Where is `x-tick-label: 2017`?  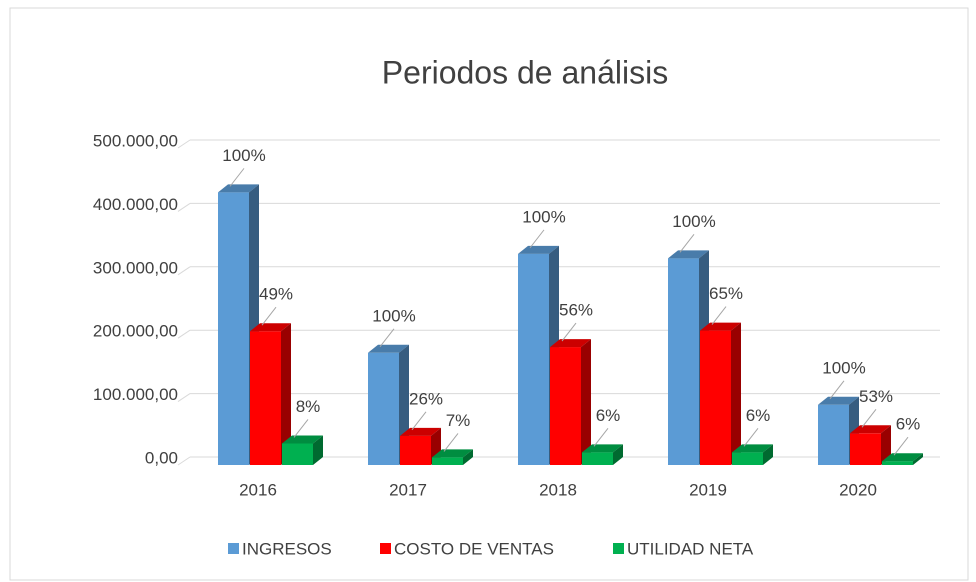
x-tick-label: 2017 is located at coordinates (408, 489).